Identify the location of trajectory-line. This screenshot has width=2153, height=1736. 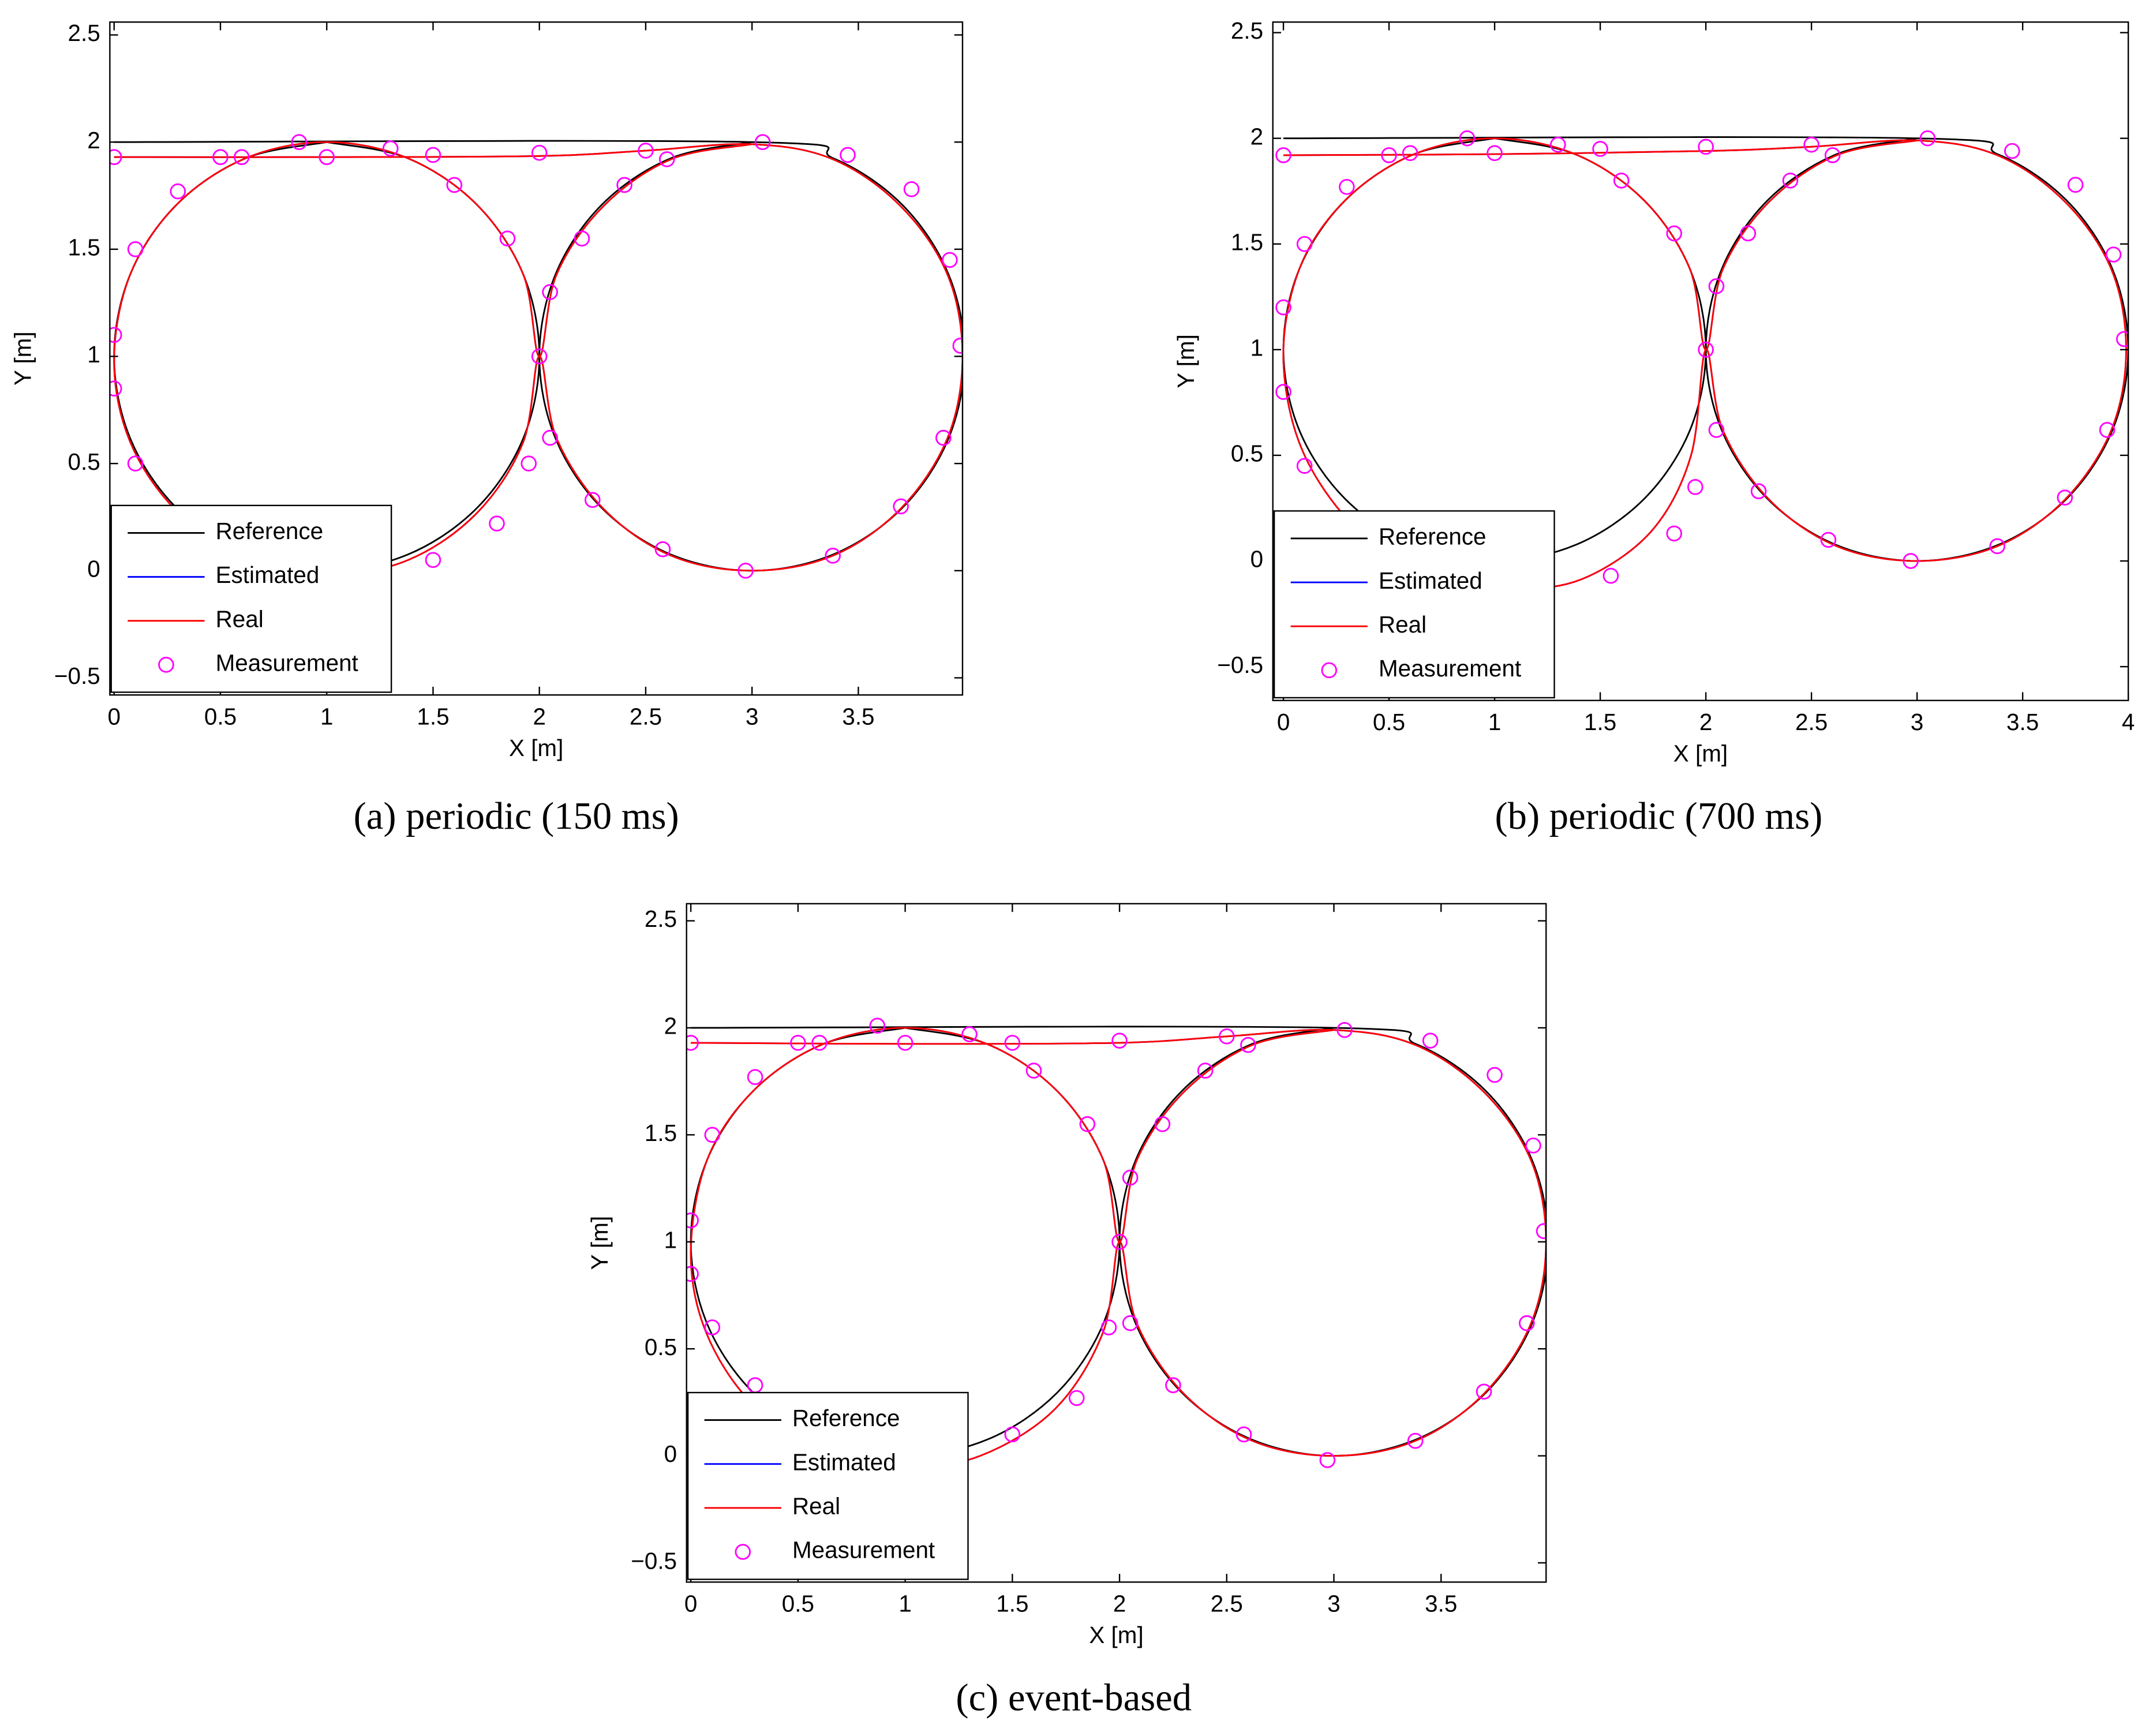
(1118, 1247).